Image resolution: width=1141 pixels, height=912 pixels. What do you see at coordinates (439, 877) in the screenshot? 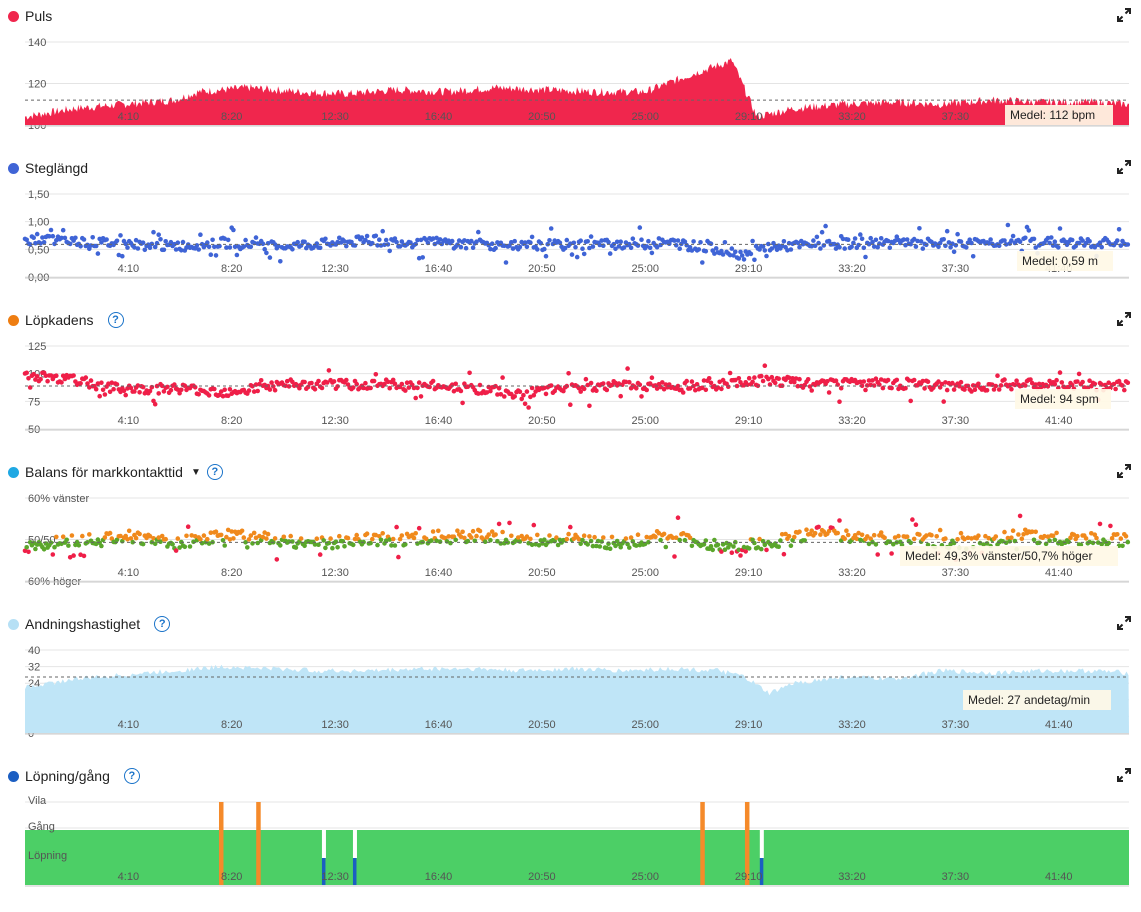
I see `x-tick-label: 16:40` at bounding box center [439, 877].